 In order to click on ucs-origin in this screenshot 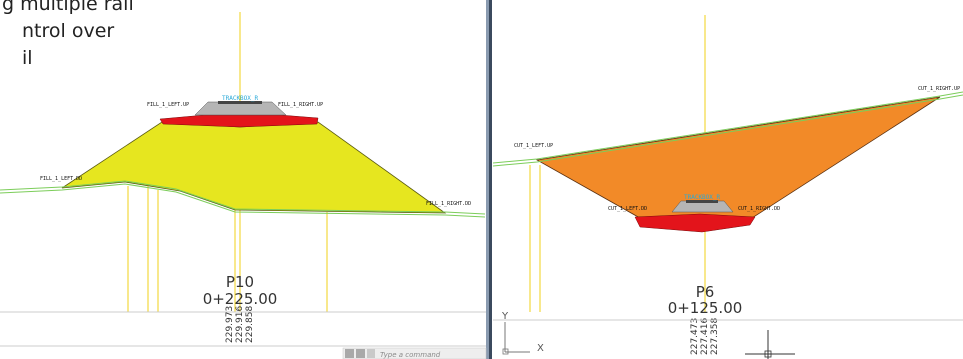, I will do `click(505, 351)`.